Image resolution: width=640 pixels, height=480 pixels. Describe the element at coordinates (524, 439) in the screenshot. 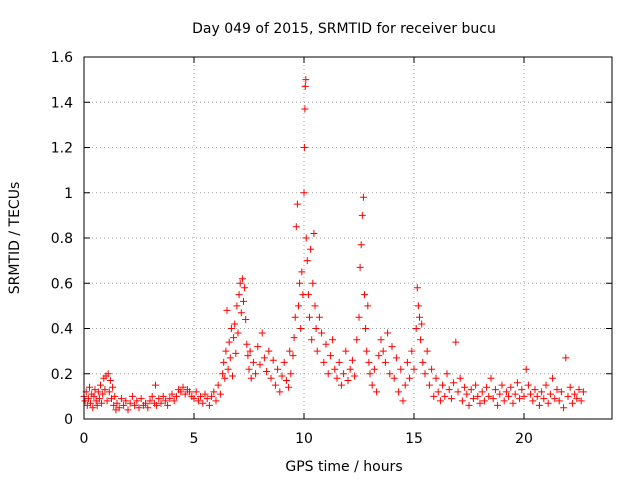

I see `x-tick-label: 20` at that location.